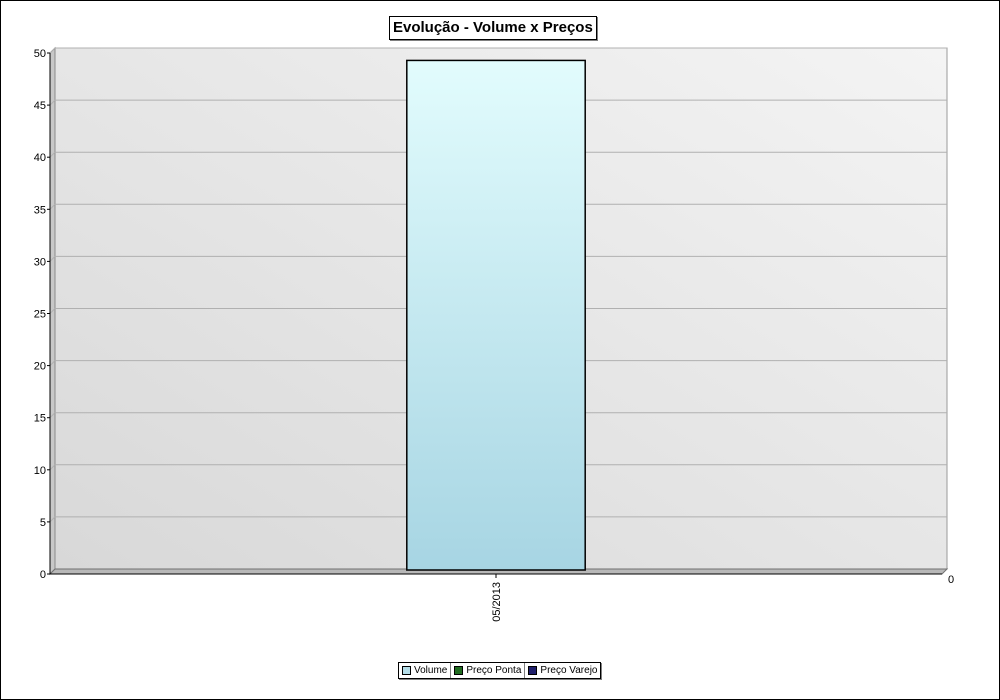  What do you see at coordinates (569, 670) in the screenshot?
I see `legend-label-preco-varejo: Preço Varejo` at bounding box center [569, 670].